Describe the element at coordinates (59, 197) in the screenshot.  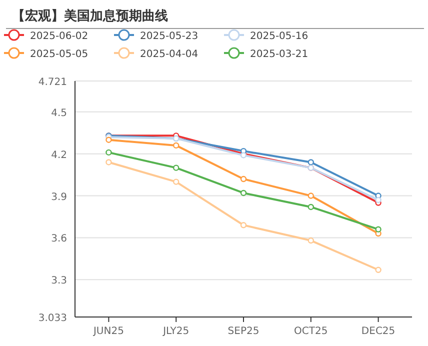
I see `y-tick-label: 3.9` at that location.